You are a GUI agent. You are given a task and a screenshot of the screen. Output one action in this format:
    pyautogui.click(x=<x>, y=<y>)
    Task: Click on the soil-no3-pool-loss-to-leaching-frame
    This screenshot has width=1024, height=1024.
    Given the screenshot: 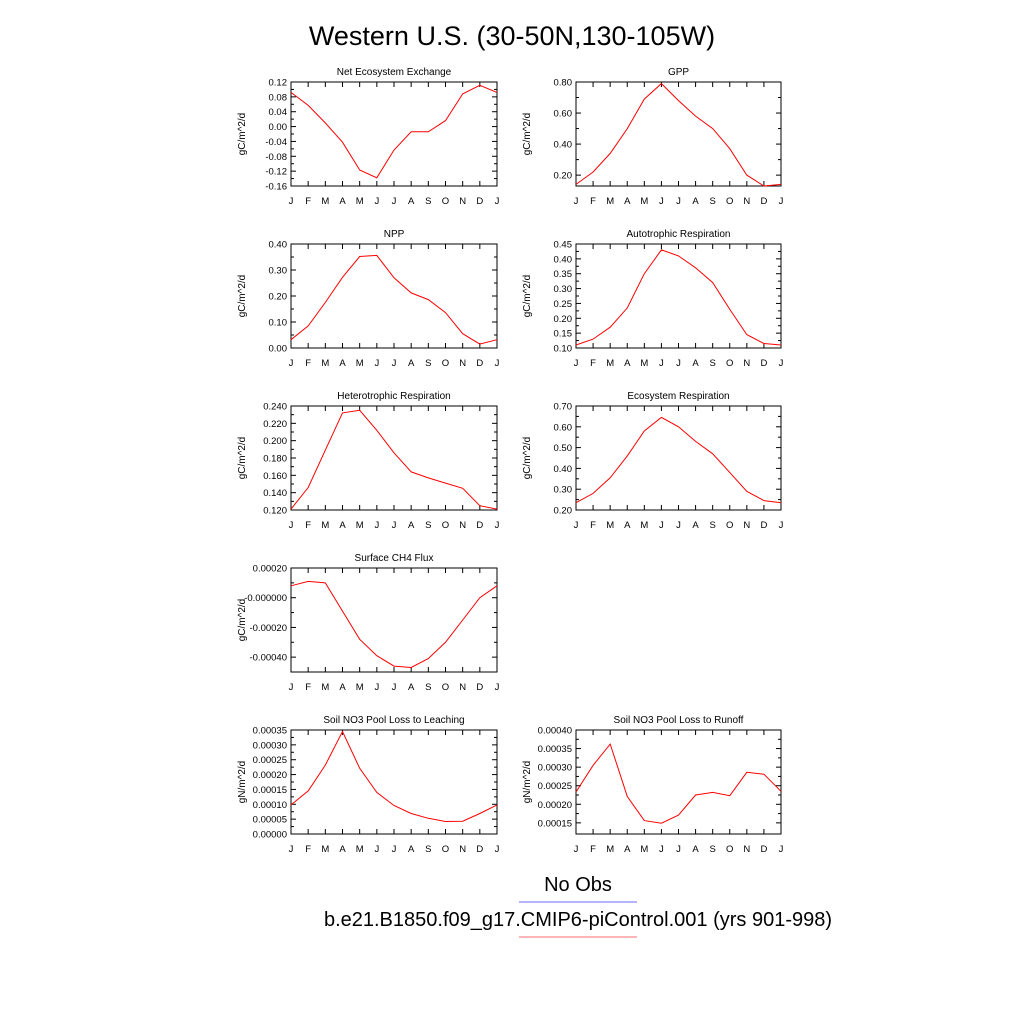 What is the action you would take?
    pyautogui.click(x=394, y=782)
    